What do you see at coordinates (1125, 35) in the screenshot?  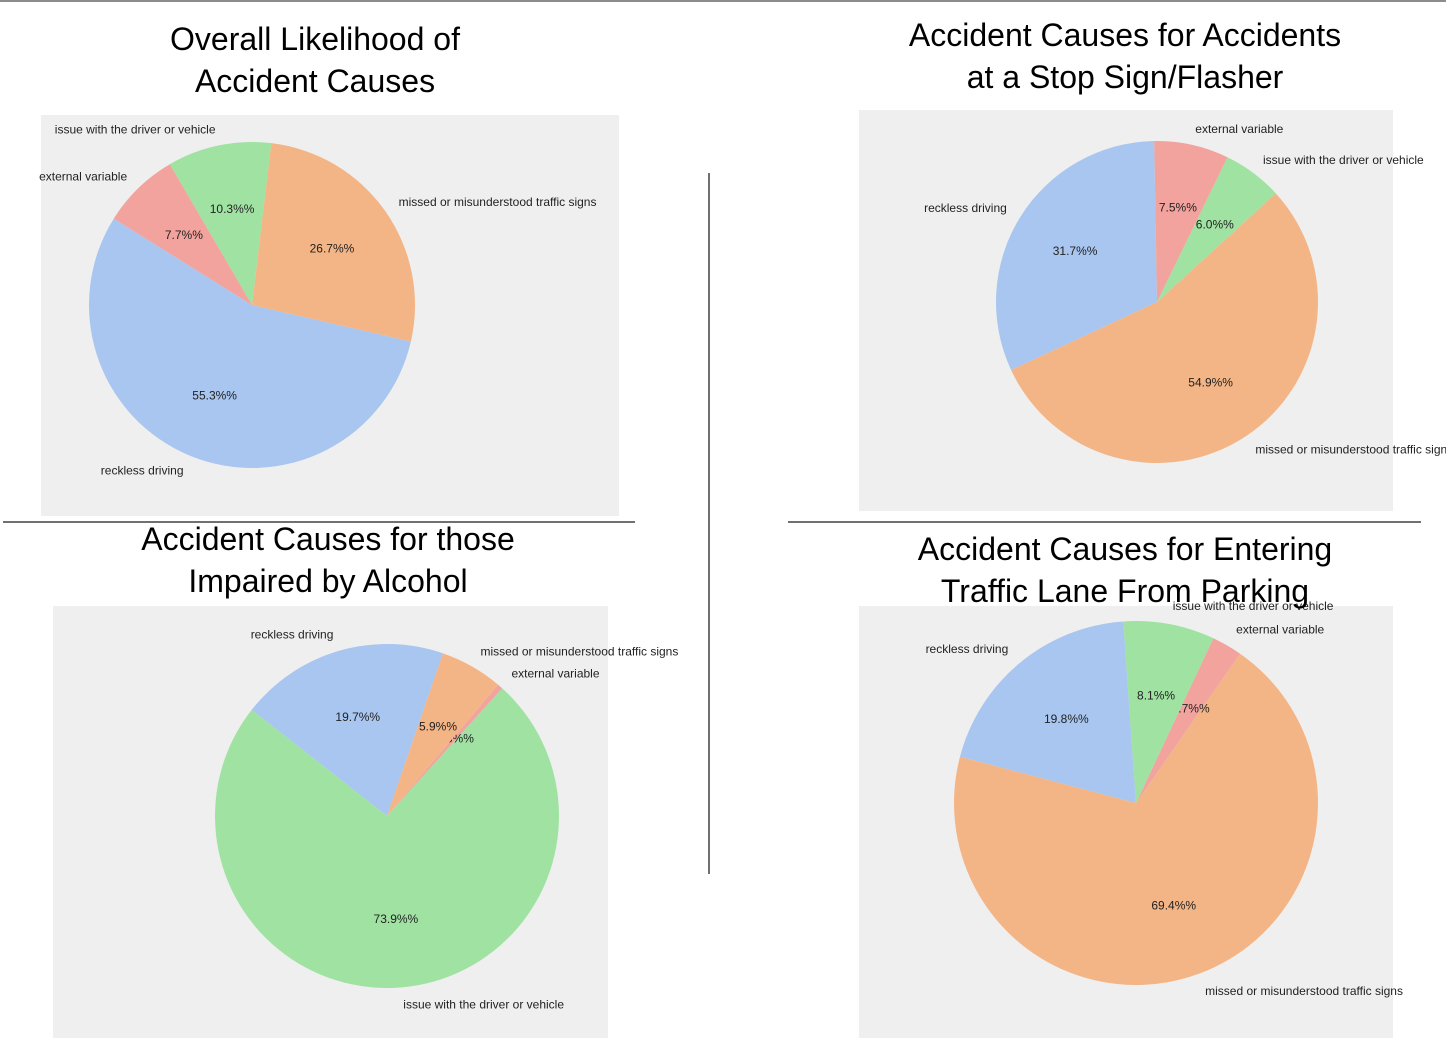 I see `chart-2-title-line-1: Accident Causes for Accidents` at bounding box center [1125, 35].